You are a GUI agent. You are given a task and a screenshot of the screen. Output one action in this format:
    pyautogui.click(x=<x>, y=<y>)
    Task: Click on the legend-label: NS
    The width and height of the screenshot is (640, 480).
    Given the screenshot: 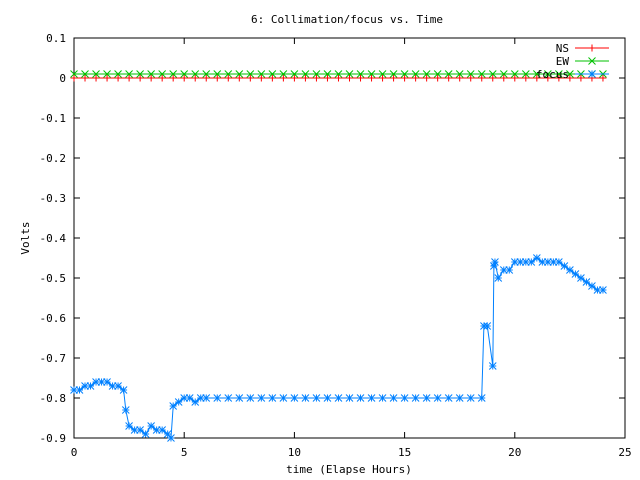 What is the action you would take?
    pyautogui.click(x=562, y=48)
    